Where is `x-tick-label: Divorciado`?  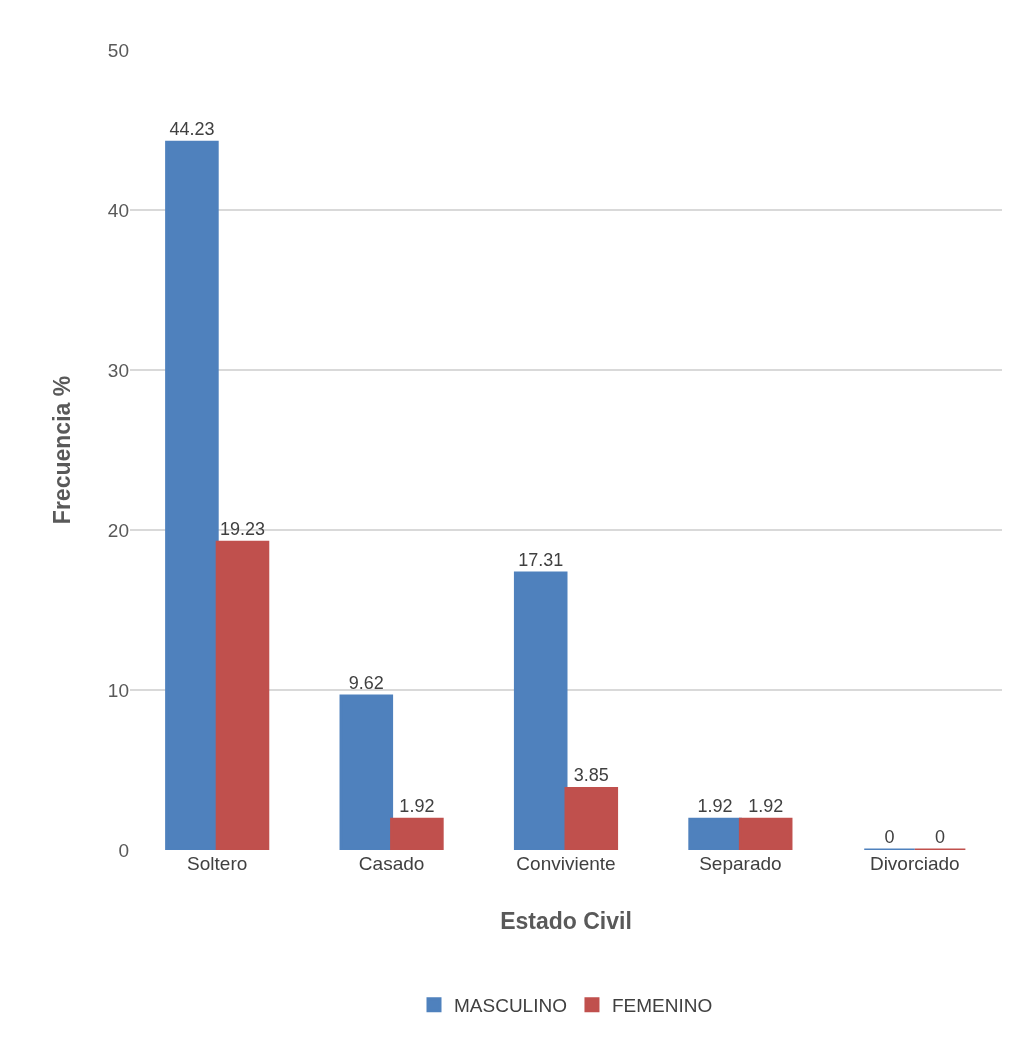
x-tick-label: Divorciado is located at coordinates (914, 863).